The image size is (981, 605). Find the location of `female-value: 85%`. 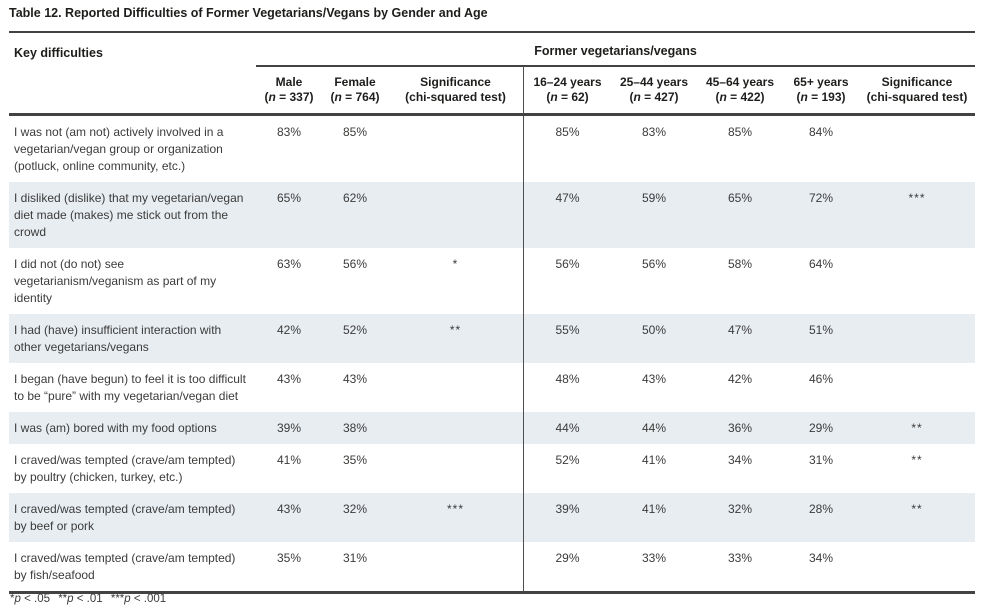

female-value: 85% is located at coordinates (355, 132).